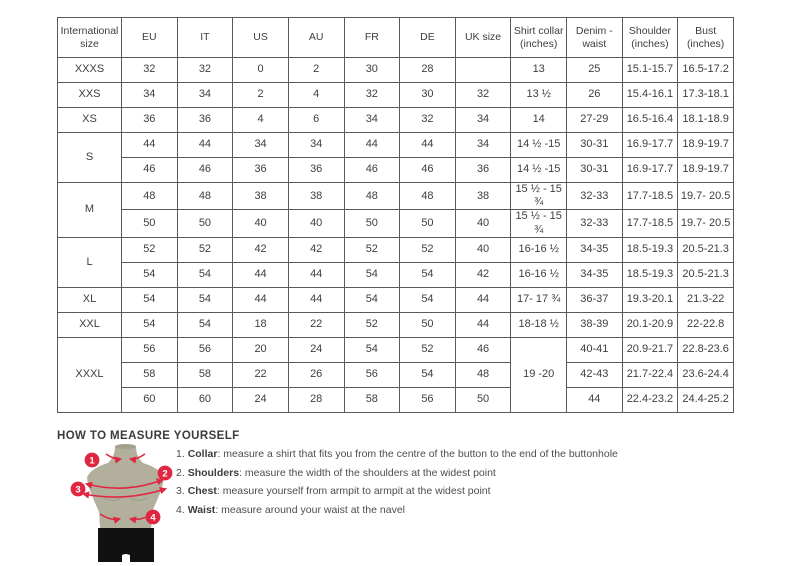  I want to click on table-cell: 13, so click(538, 70).